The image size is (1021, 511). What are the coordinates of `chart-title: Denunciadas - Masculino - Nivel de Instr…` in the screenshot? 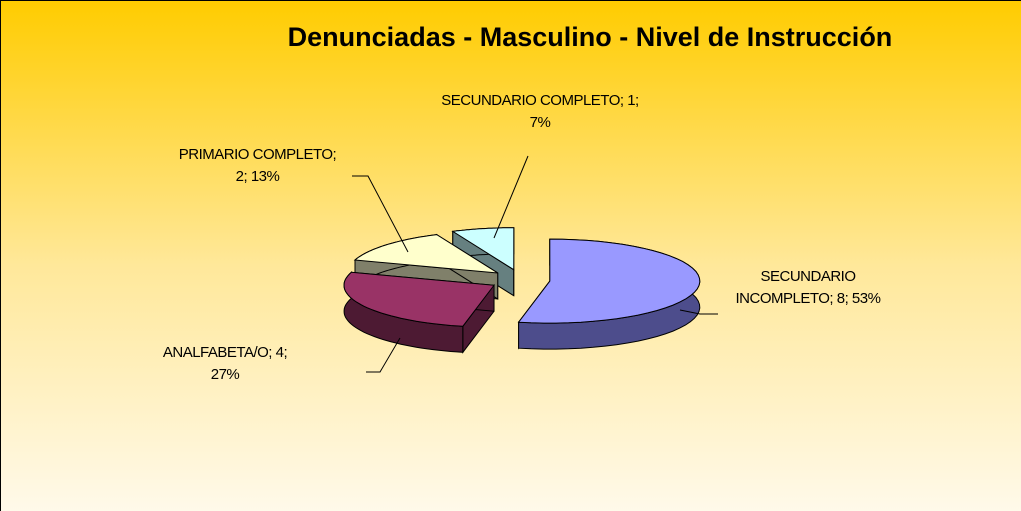 It's located at (590, 37).